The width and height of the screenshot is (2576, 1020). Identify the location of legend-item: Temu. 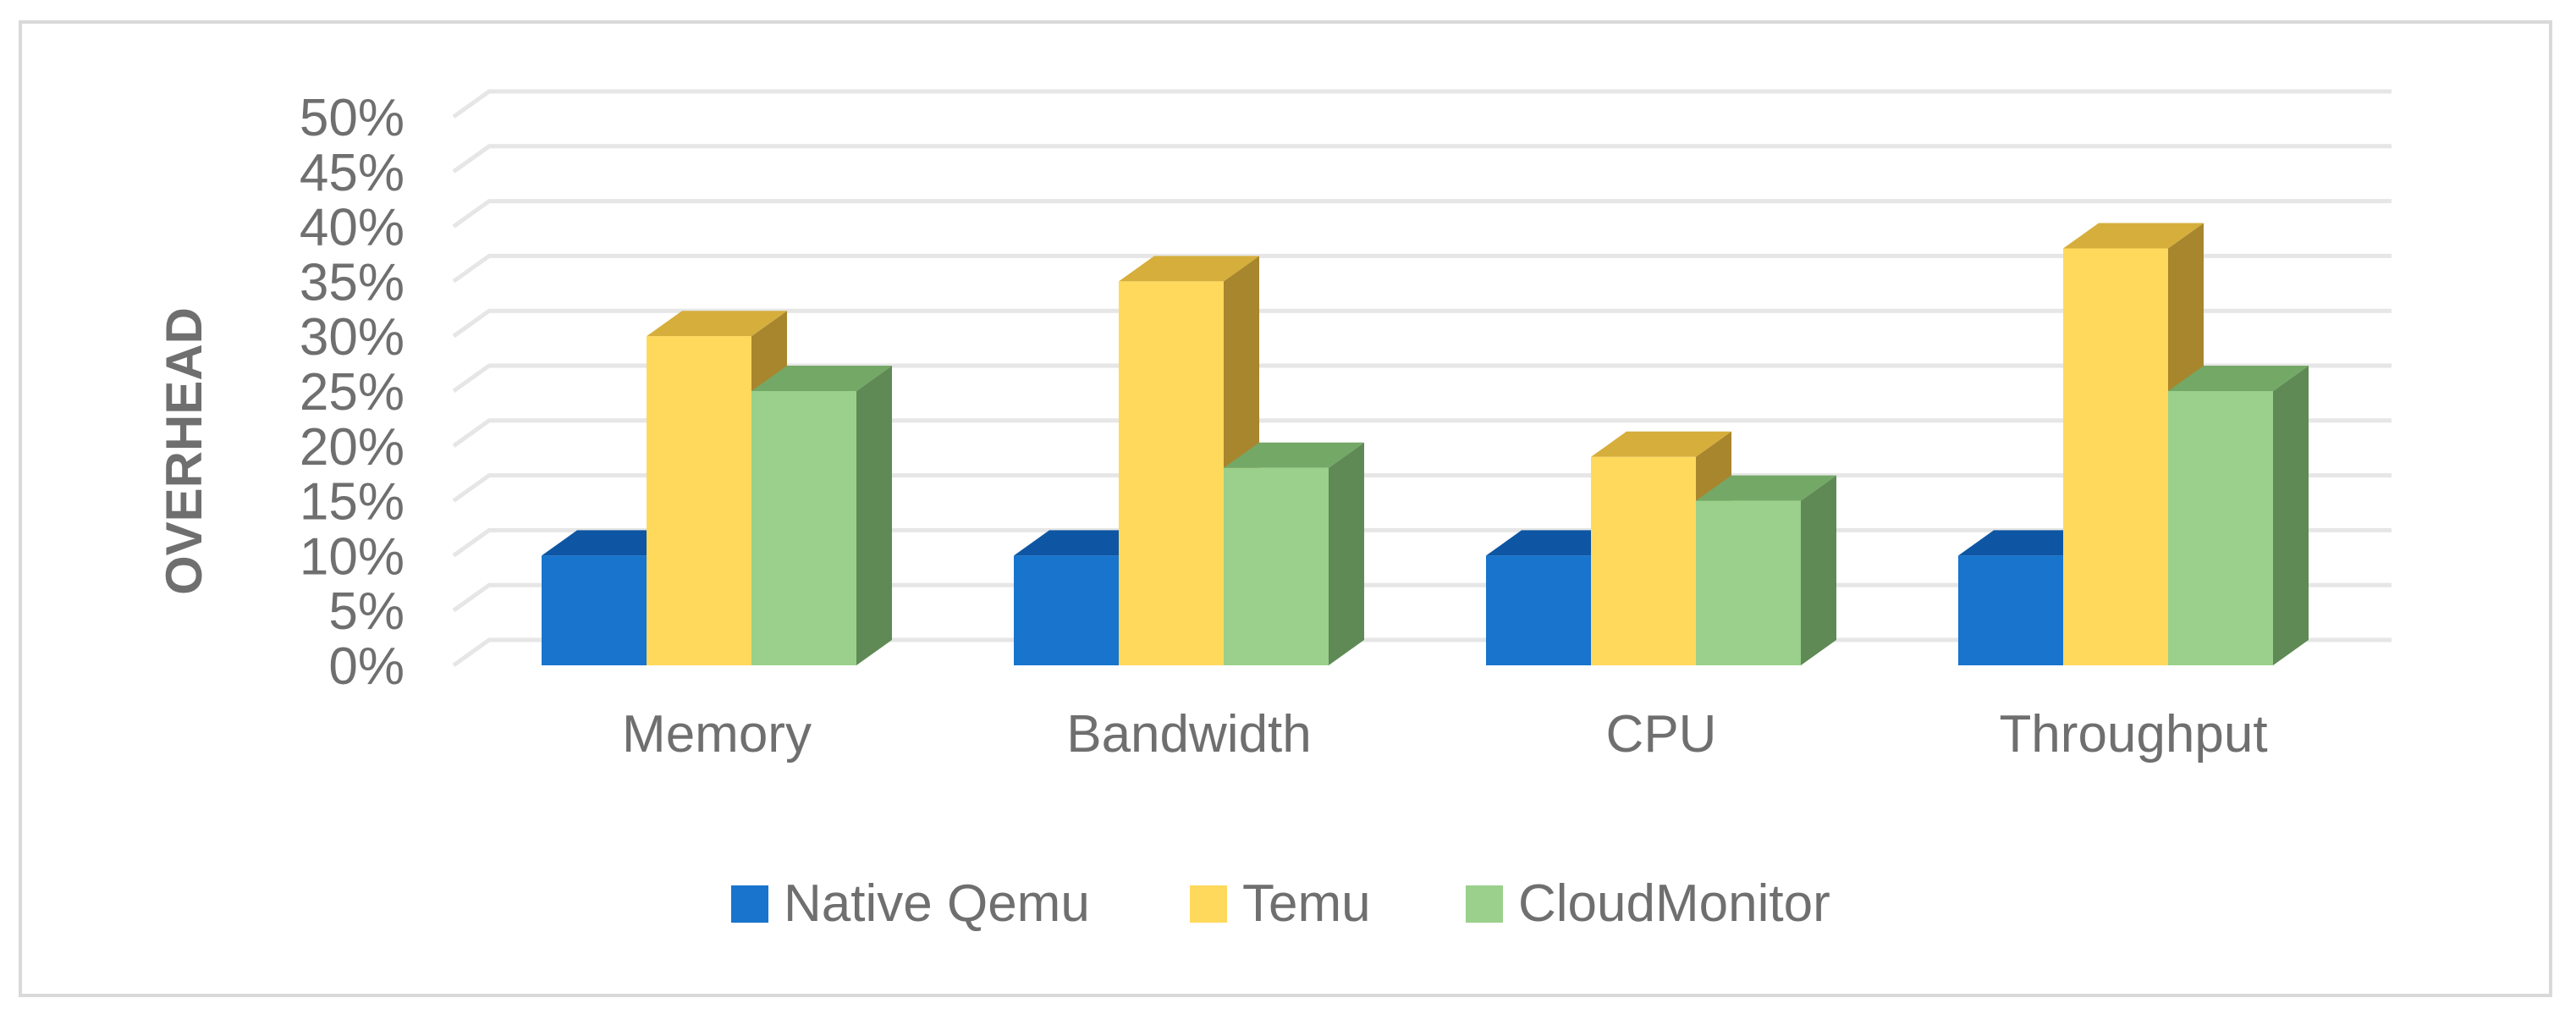
(1280, 903).